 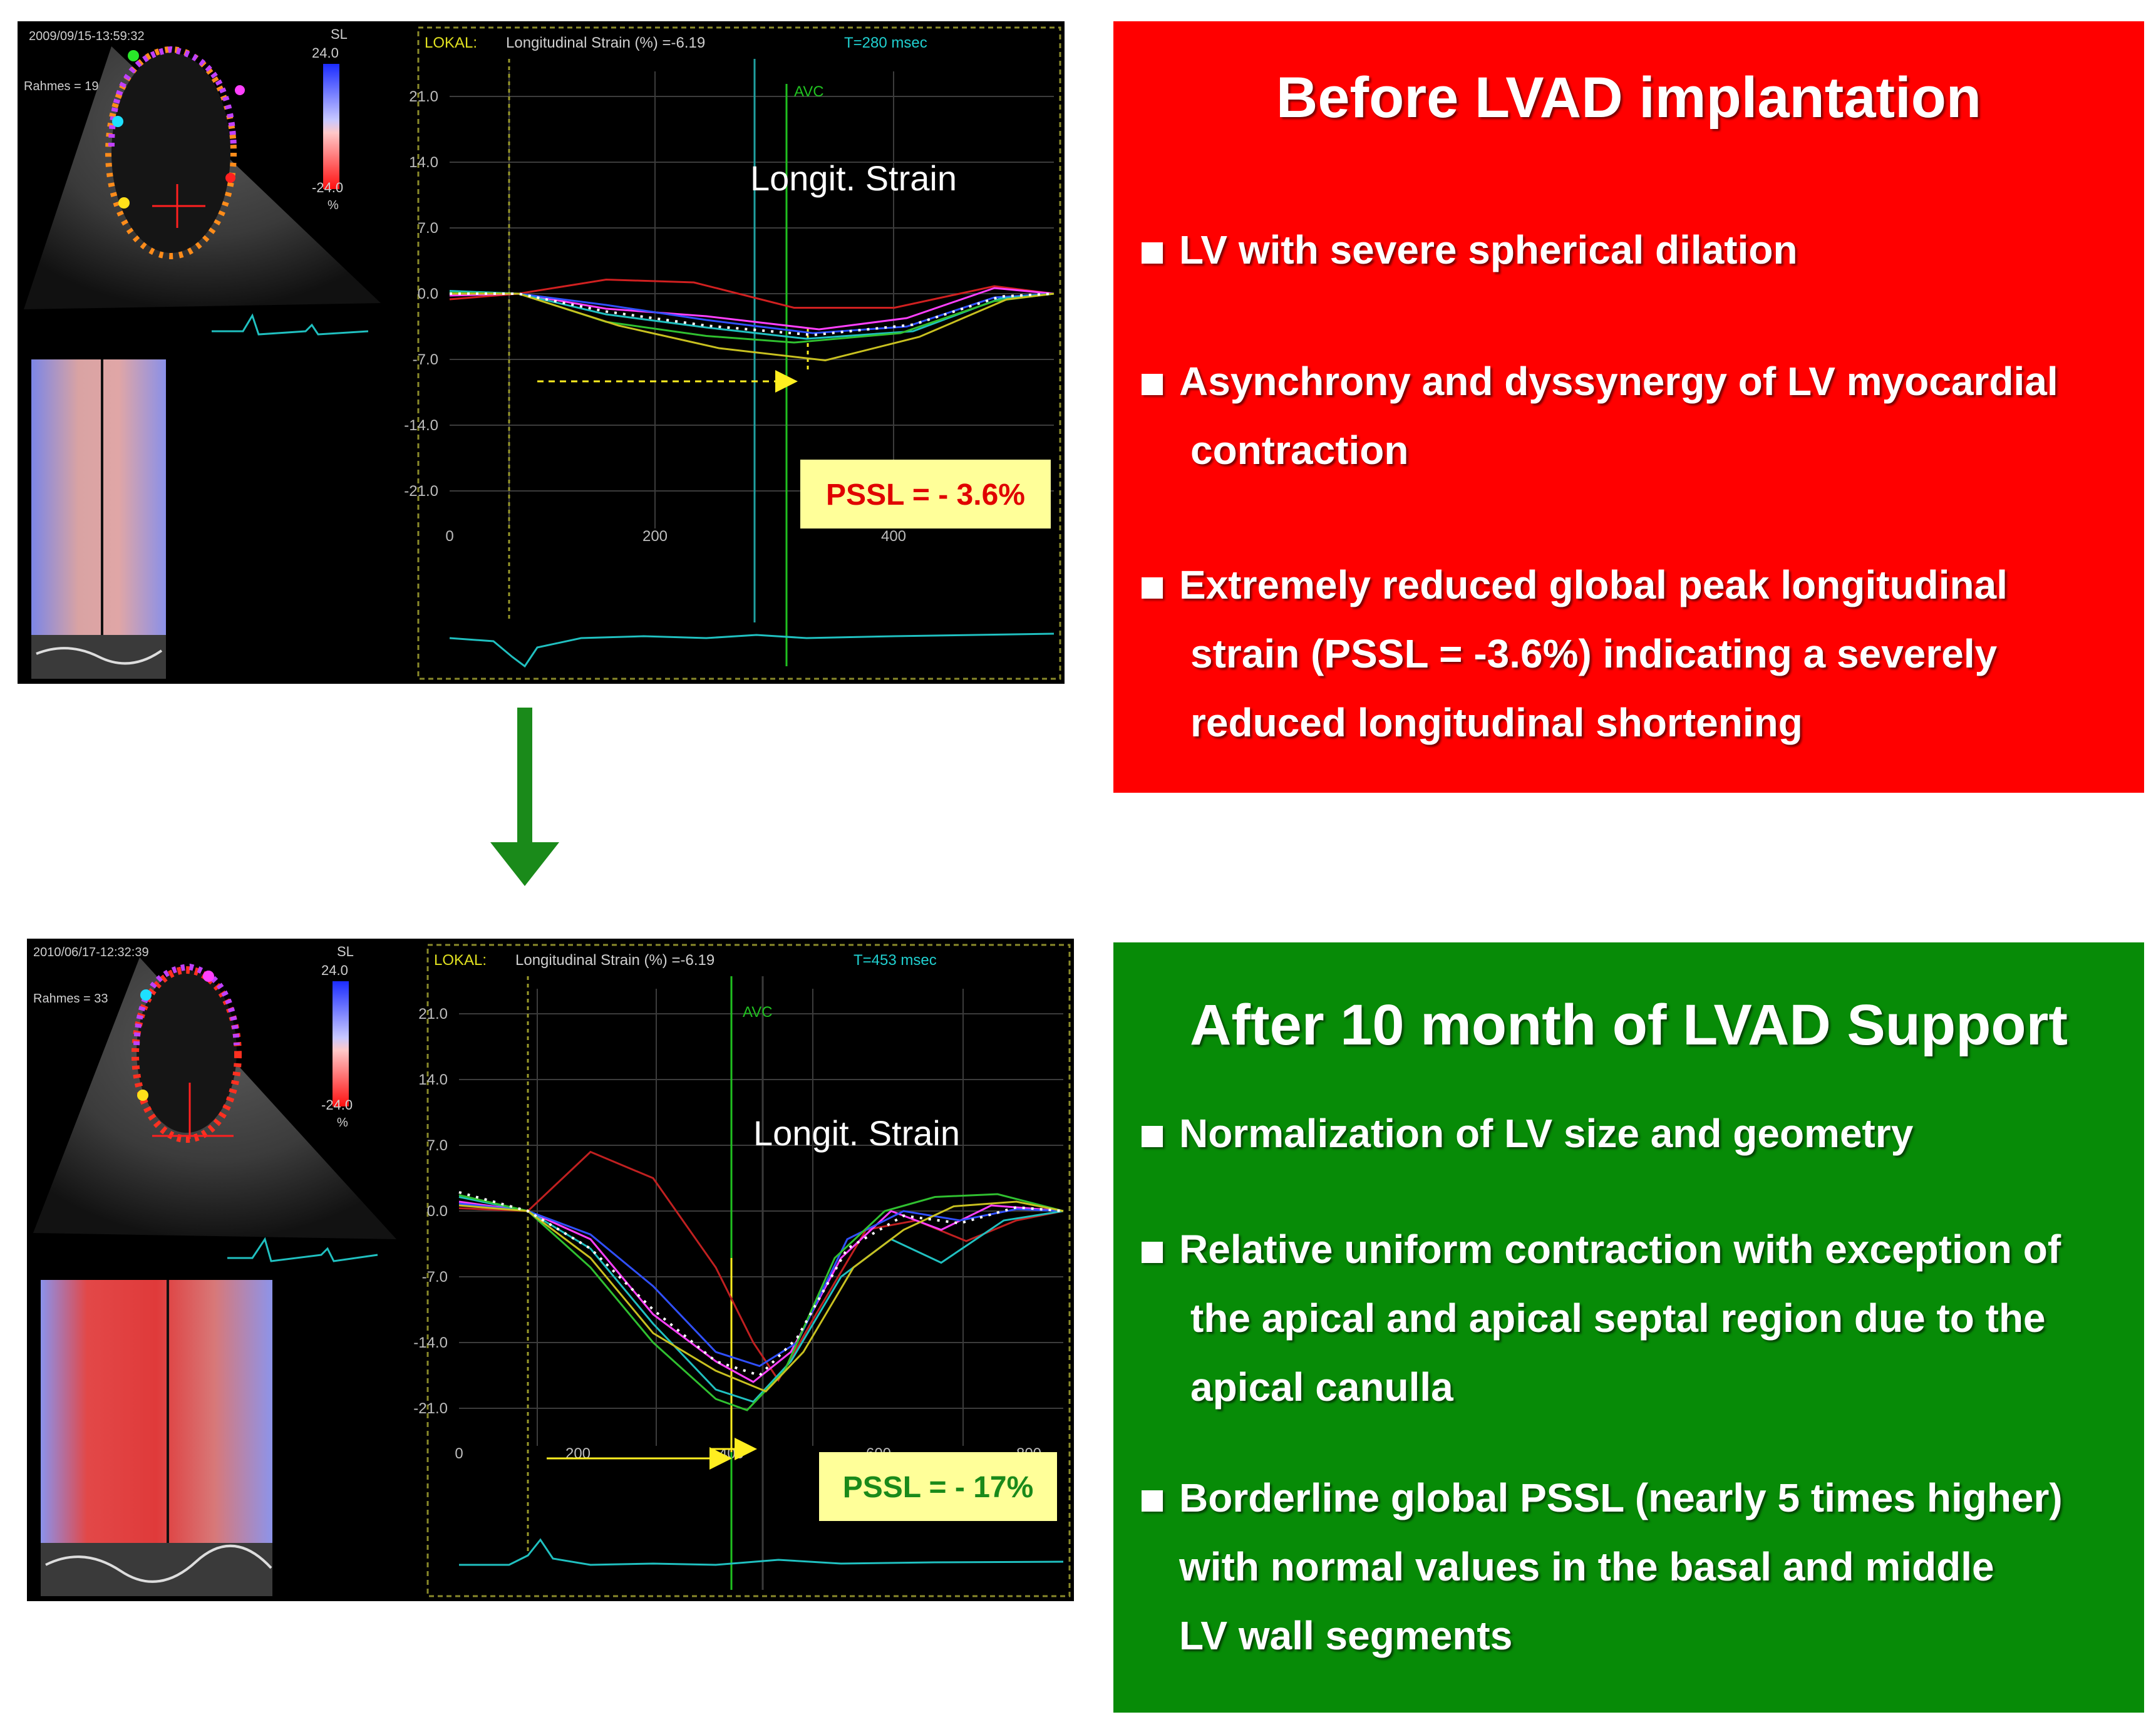 What do you see at coordinates (853, 178) in the screenshot?
I see `chart-title: Longit. Strain` at bounding box center [853, 178].